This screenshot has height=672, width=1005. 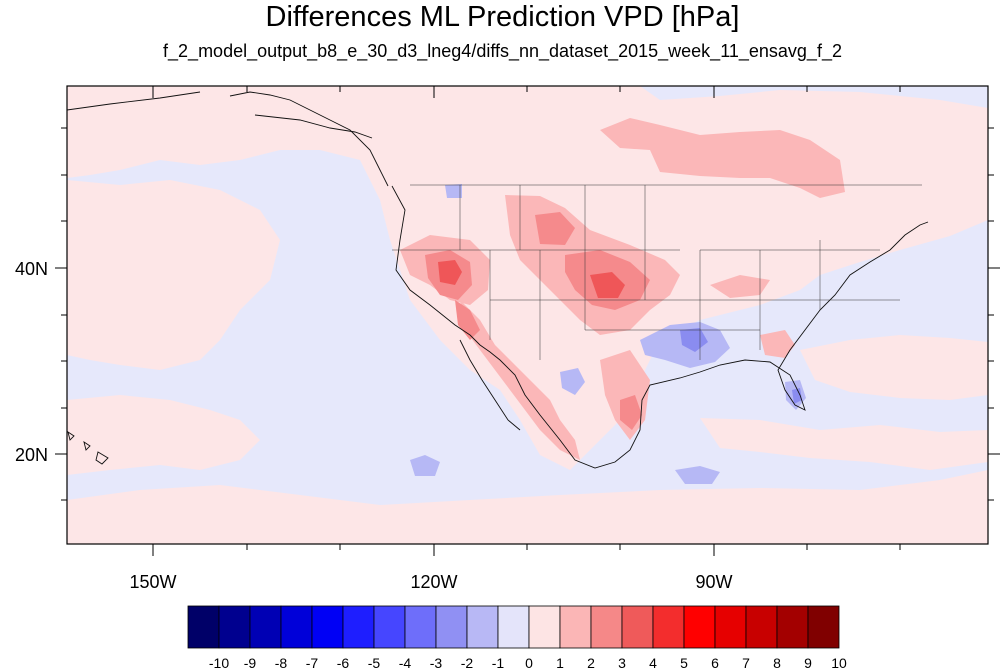 What do you see at coordinates (531, 279) in the screenshot?
I see `positive-anomaly-core` at bounding box center [531, 279].